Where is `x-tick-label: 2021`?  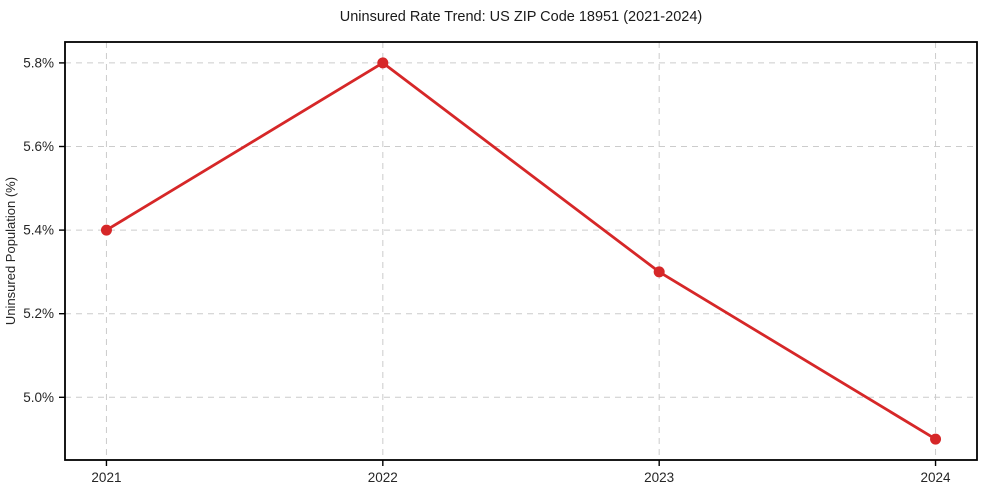 x-tick-label: 2021 is located at coordinates (106, 477).